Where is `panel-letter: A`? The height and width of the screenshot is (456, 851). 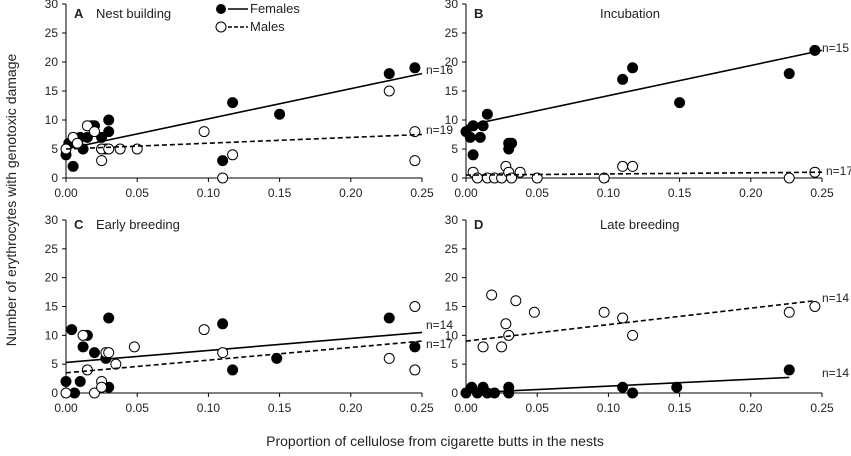 panel-letter: A is located at coordinates (79, 13).